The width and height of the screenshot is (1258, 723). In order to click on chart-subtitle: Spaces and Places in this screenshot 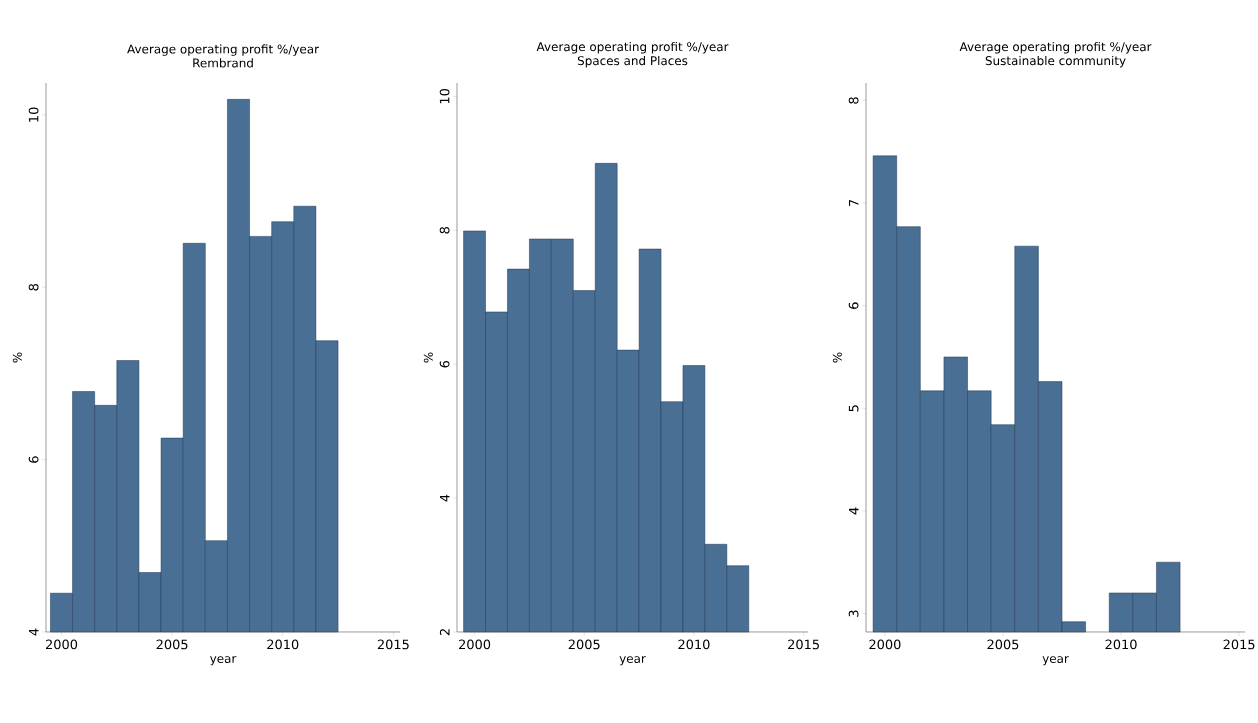, I will do `click(632, 61)`.